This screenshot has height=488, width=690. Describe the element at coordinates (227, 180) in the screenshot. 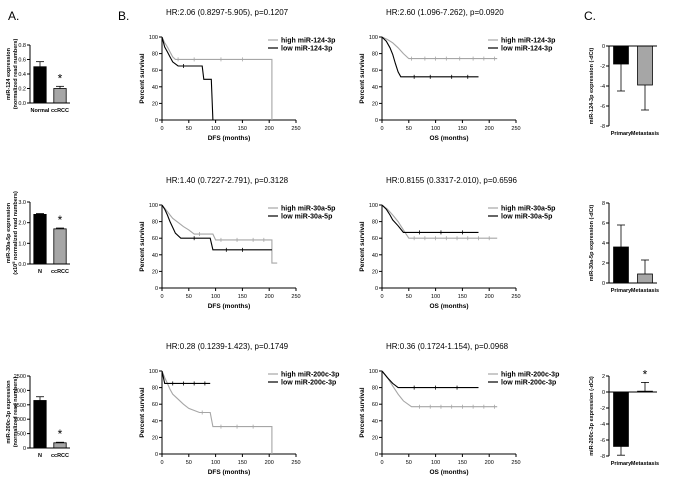

I see `chart-title: HR:1.40 (0.7227-2.791), p=0.3128` at that location.